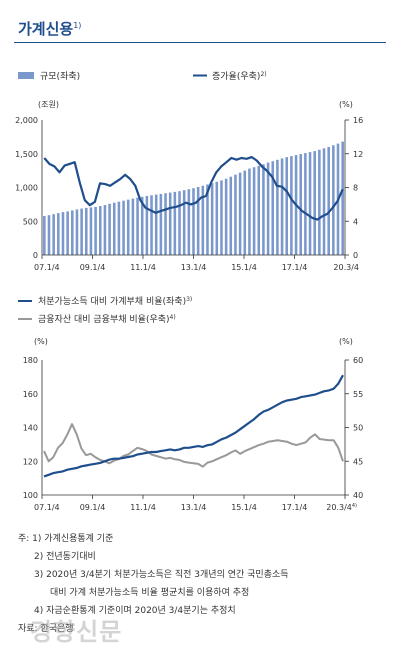 The height and width of the screenshot is (665, 400). I want to click on right-tick-label: 12, so click(358, 154).